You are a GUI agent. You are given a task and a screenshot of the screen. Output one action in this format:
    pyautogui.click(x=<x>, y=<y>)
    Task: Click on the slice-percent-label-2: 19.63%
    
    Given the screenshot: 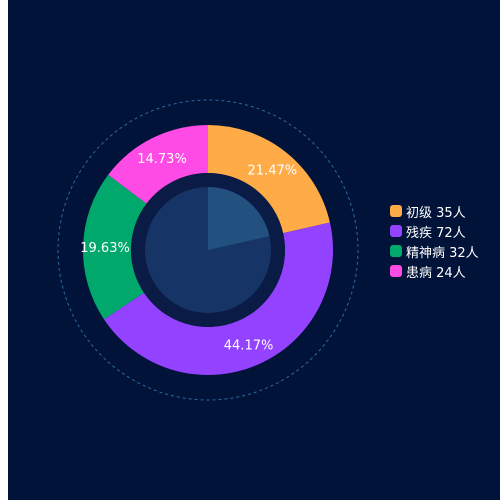 What is the action you would take?
    pyautogui.click(x=105, y=248)
    